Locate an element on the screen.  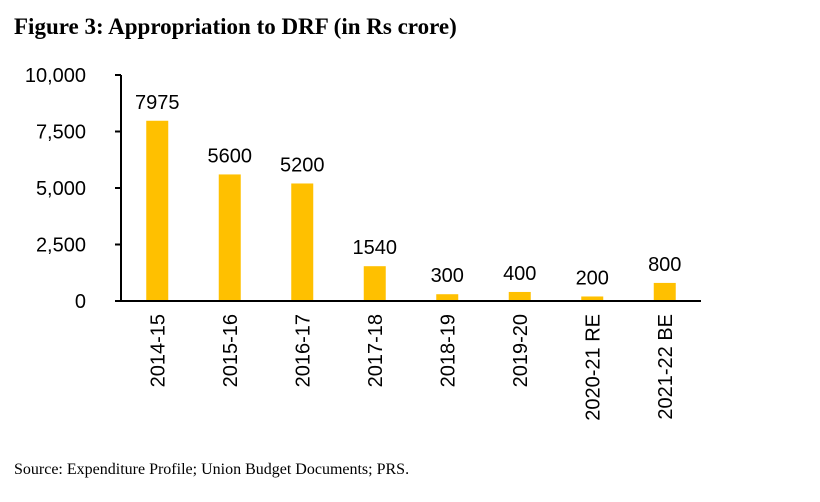
y-axis-ticks: 0 2,500 5,000 7,500 10,000 is located at coordinates (73, 189).